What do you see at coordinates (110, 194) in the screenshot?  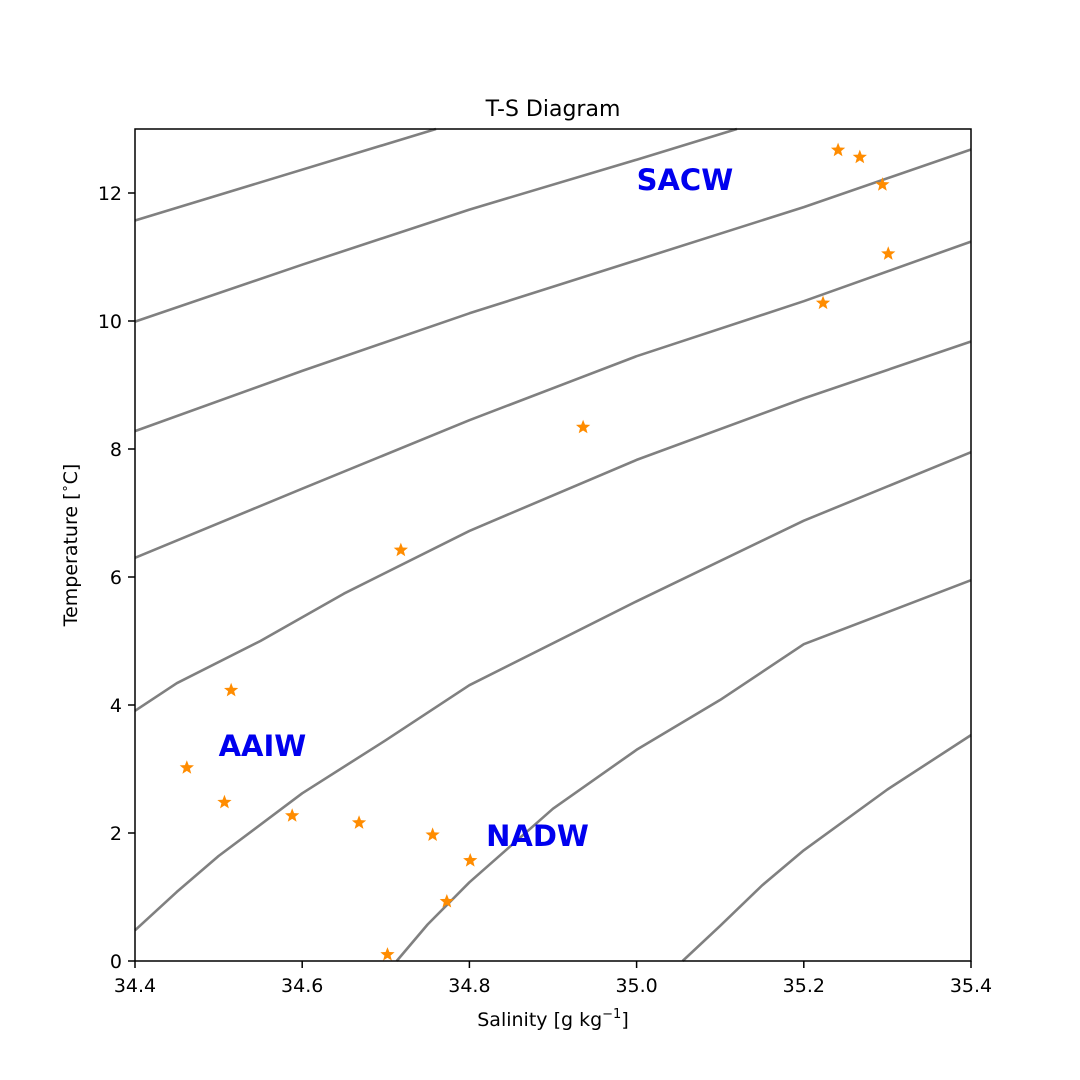 I see `y-tick-label: 12` at bounding box center [110, 194].